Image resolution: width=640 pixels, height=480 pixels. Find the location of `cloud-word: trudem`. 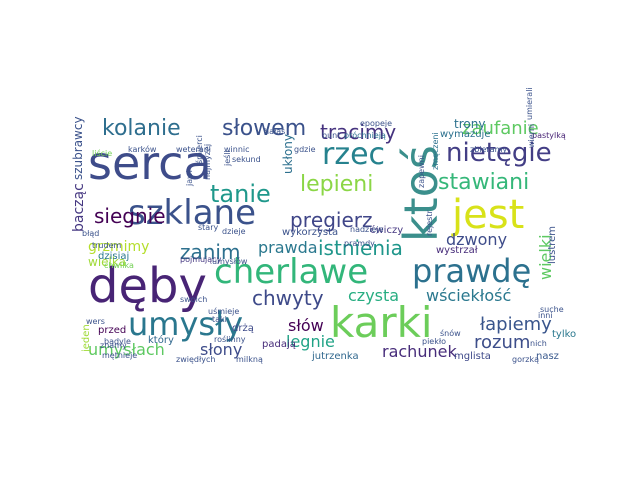

cloud-word: trudem is located at coordinates (107, 245).